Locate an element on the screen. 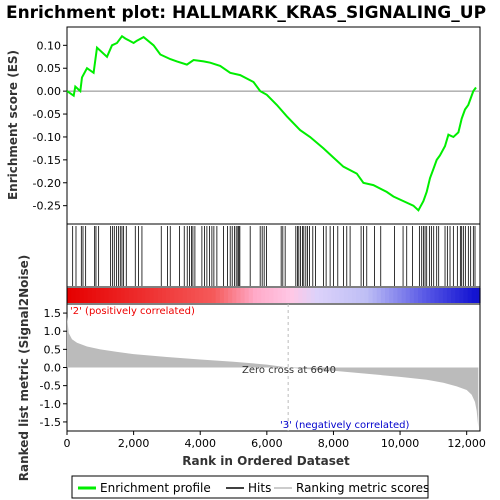 The image size is (500, 500). x-tick-label: 12,000 is located at coordinates (466, 443).